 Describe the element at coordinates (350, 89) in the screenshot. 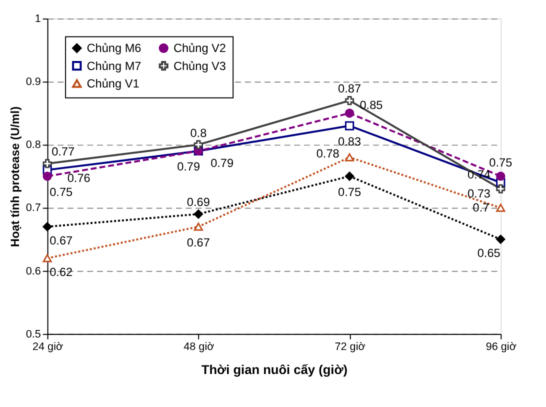

I see `data-label: 0.87` at that location.